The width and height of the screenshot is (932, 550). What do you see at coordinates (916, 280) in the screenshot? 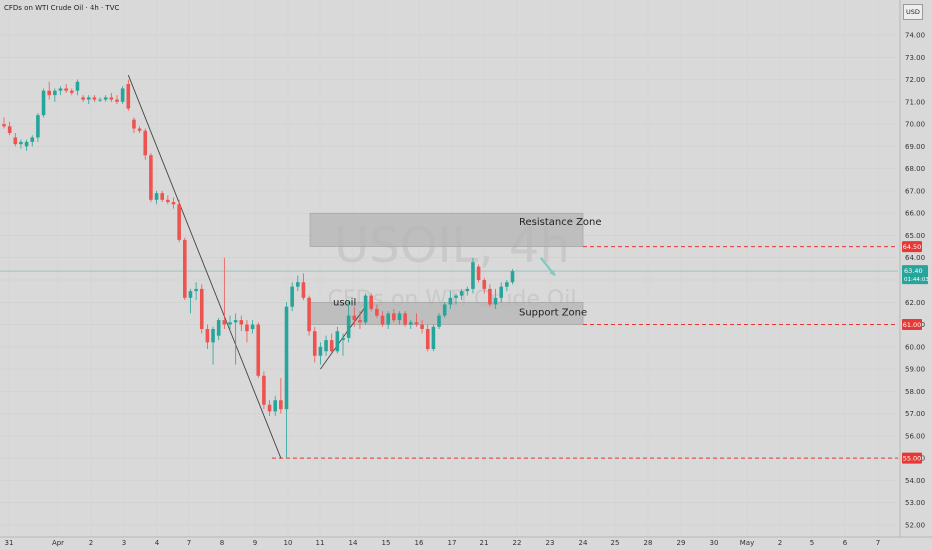
I see `bar-countdown-label: 01:44:03` at bounding box center [916, 280].